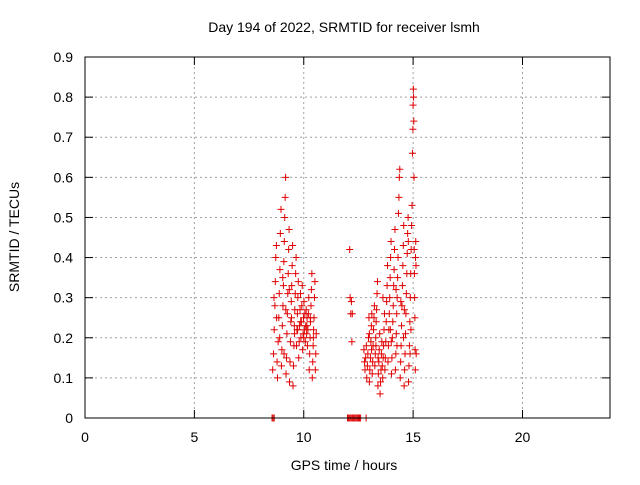  Describe the element at coordinates (85, 437) in the screenshot. I see `x-tick-label: 0` at that location.